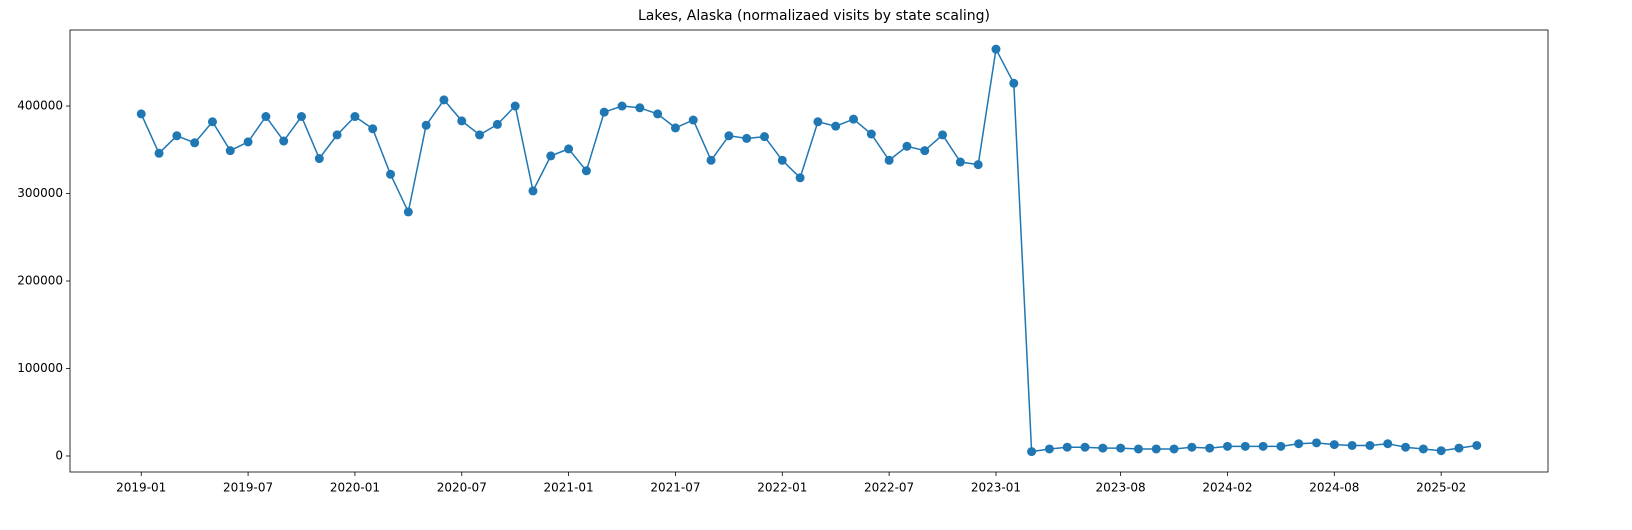 The width and height of the screenshot is (1632, 530). Describe the element at coordinates (996, 488) in the screenshot. I see `x-tick-label: 2023-01` at that location.